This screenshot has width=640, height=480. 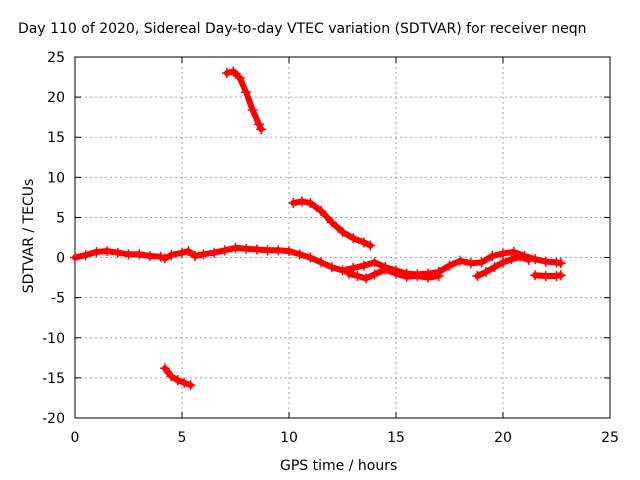 What do you see at coordinates (610, 438) in the screenshot?
I see `x-tick-label: 25` at bounding box center [610, 438].